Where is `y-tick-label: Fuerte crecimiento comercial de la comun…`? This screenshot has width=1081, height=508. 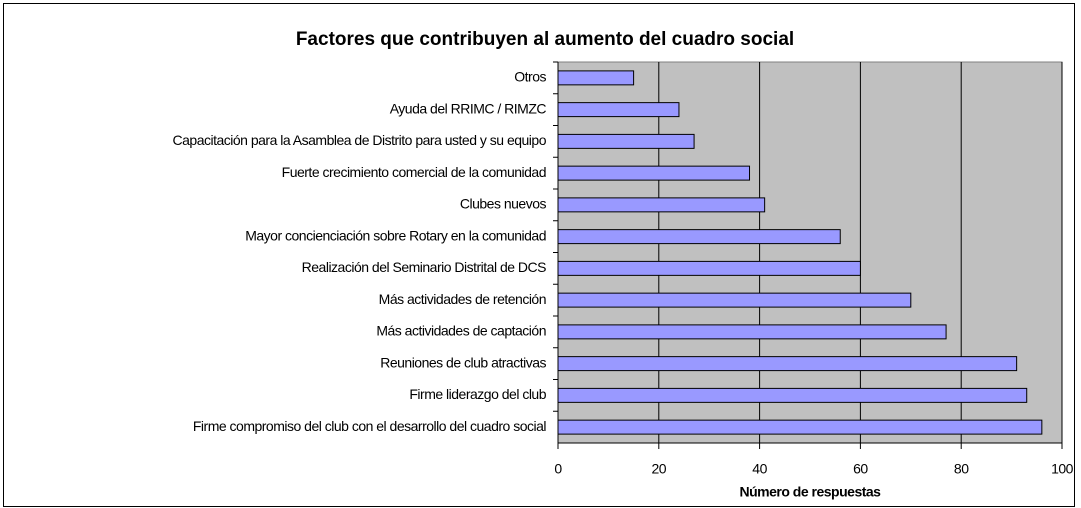
y-tick-label: Fuerte crecimiento comercial de la comun… is located at coordinates (414, 172).